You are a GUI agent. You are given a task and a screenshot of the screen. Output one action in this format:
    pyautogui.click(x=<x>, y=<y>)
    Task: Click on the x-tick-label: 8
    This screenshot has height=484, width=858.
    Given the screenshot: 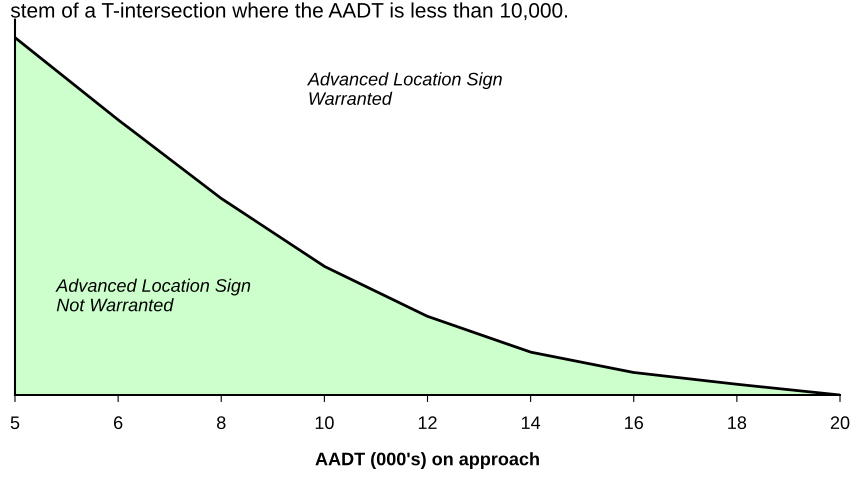 What is the action you would take?
    pyautogui.click(x=221, y=423)
    